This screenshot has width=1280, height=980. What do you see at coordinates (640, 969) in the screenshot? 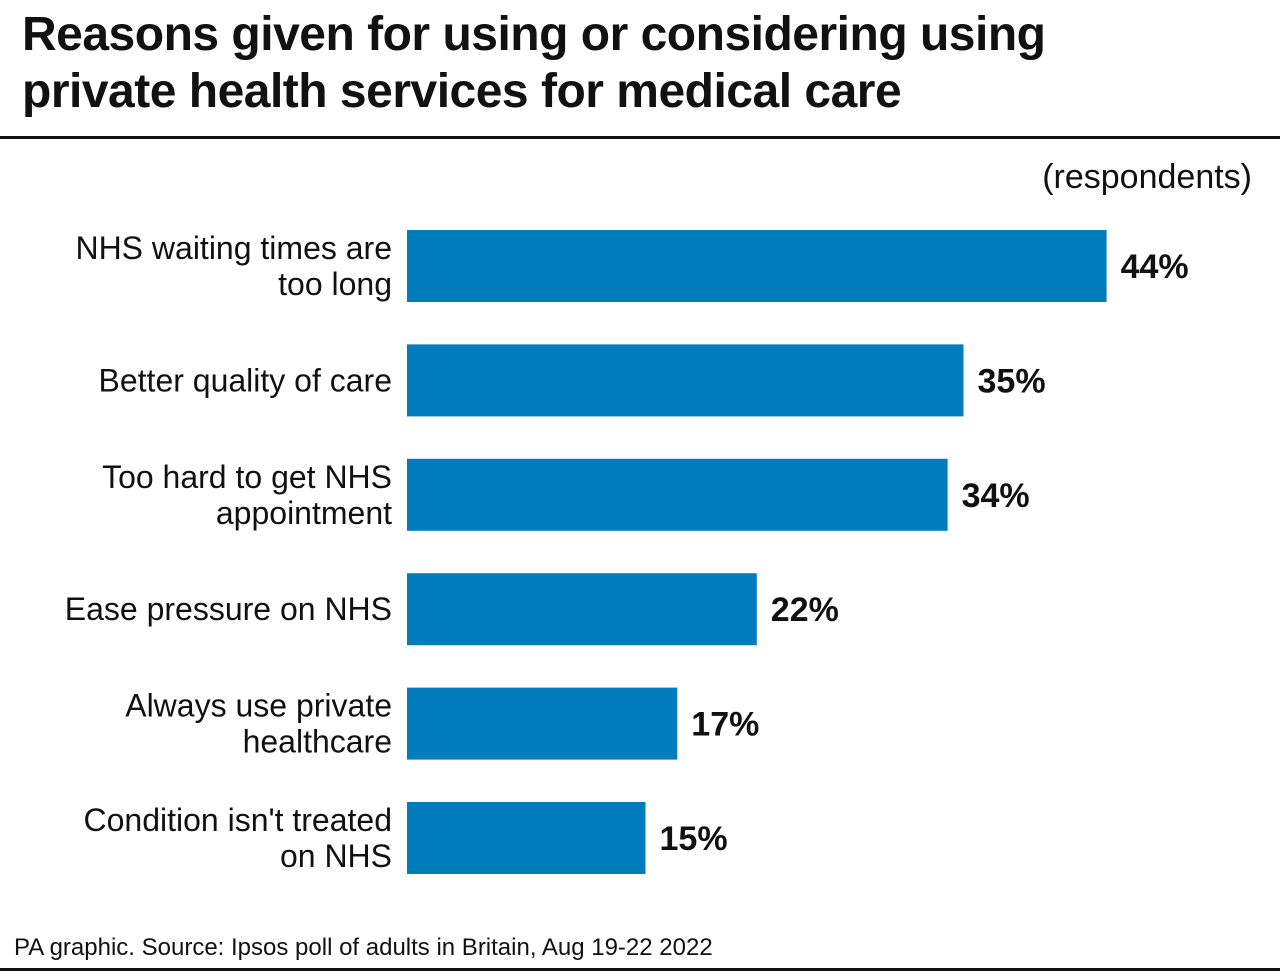
I see `bottom-divider` at bounding box center [640, 969].